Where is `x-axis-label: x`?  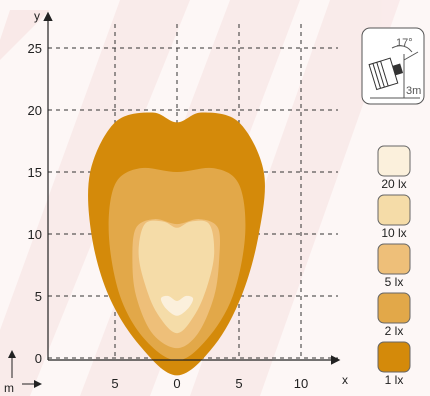 x-axis-label: x is located at coordinates (345, 380).